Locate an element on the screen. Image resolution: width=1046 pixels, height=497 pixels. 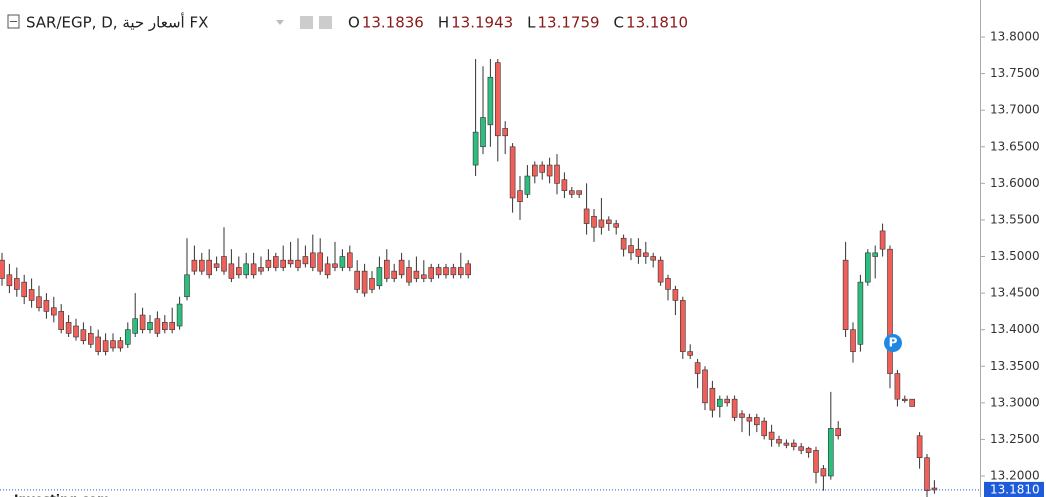
ohlc-value: 13.1943 is located at coordinates (482, 23).